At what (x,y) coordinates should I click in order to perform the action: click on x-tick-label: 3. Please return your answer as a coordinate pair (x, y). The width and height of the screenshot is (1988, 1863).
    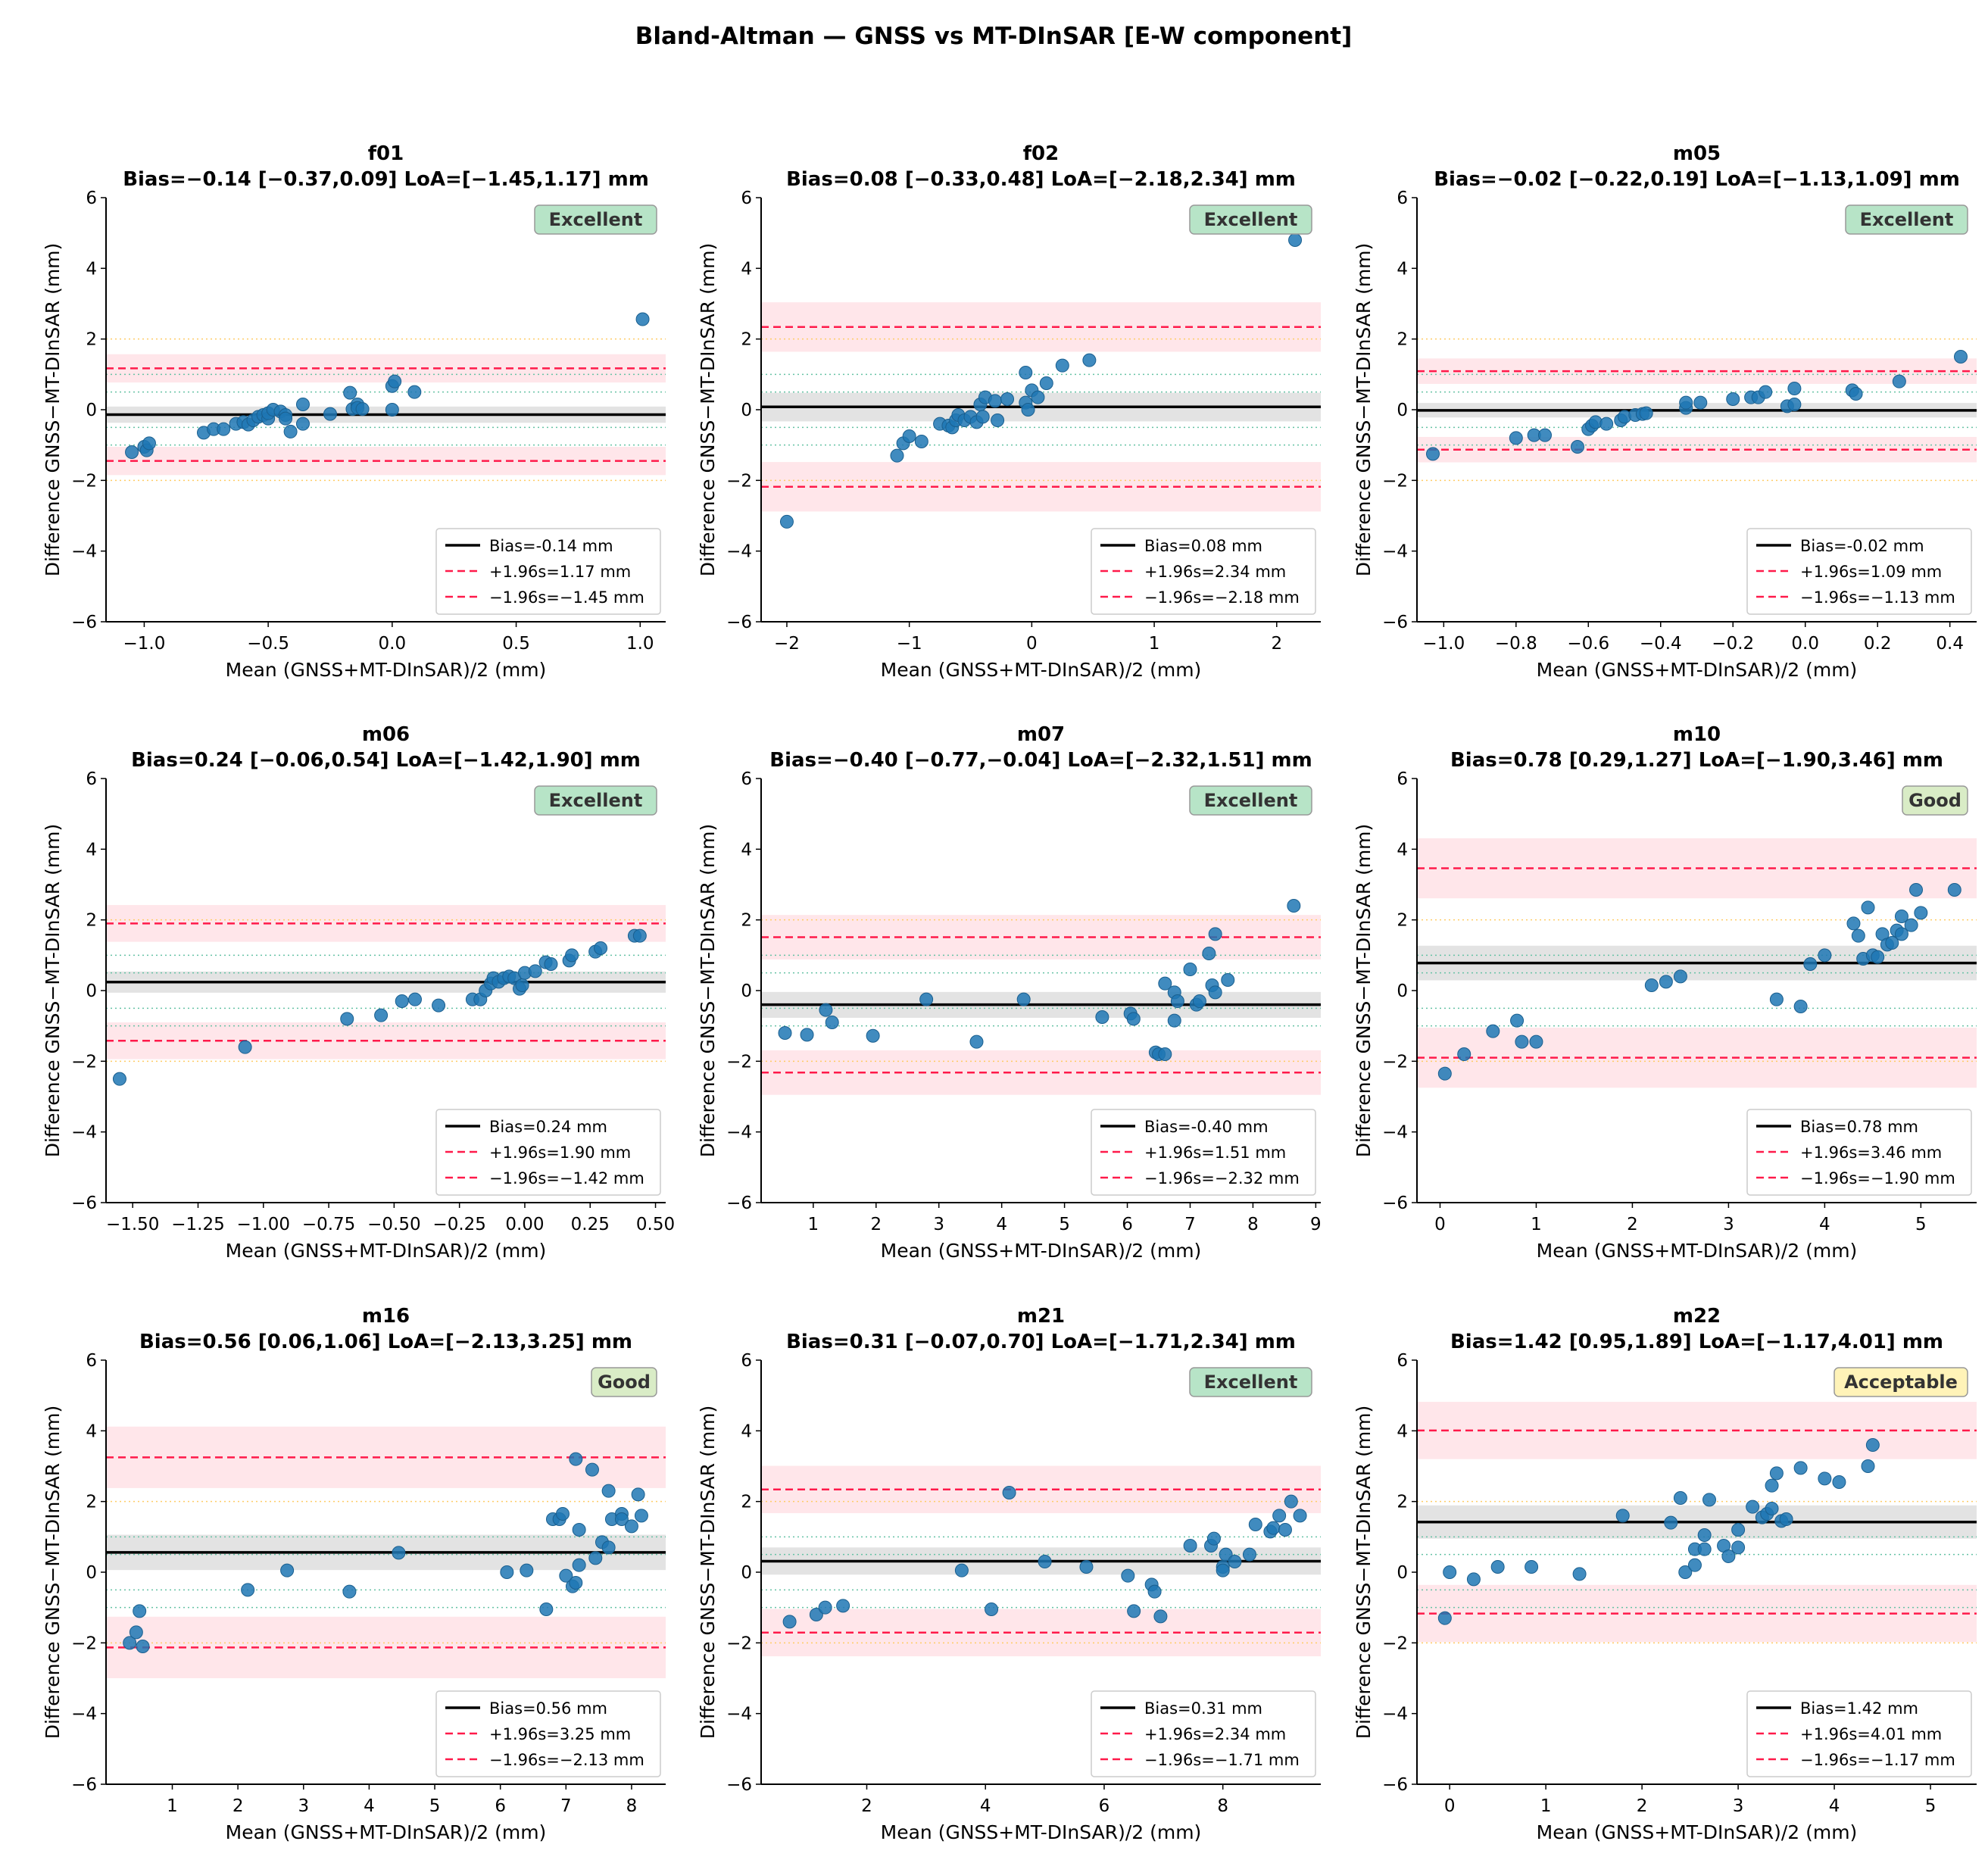
    Looking at the image, I should click on (303, 1806).